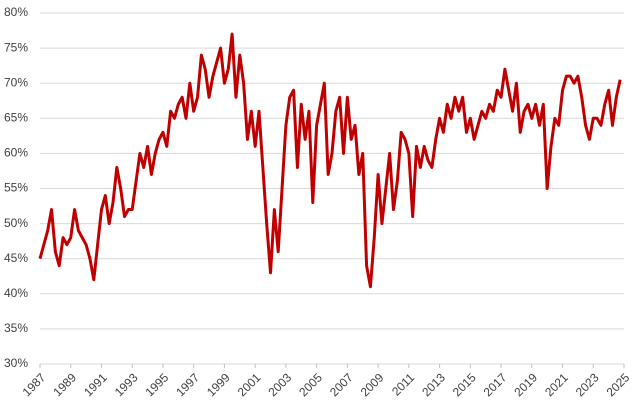 This screenshot has width=640, height=411. I want to click on x-tick-label: 2025, so click(618, 384).